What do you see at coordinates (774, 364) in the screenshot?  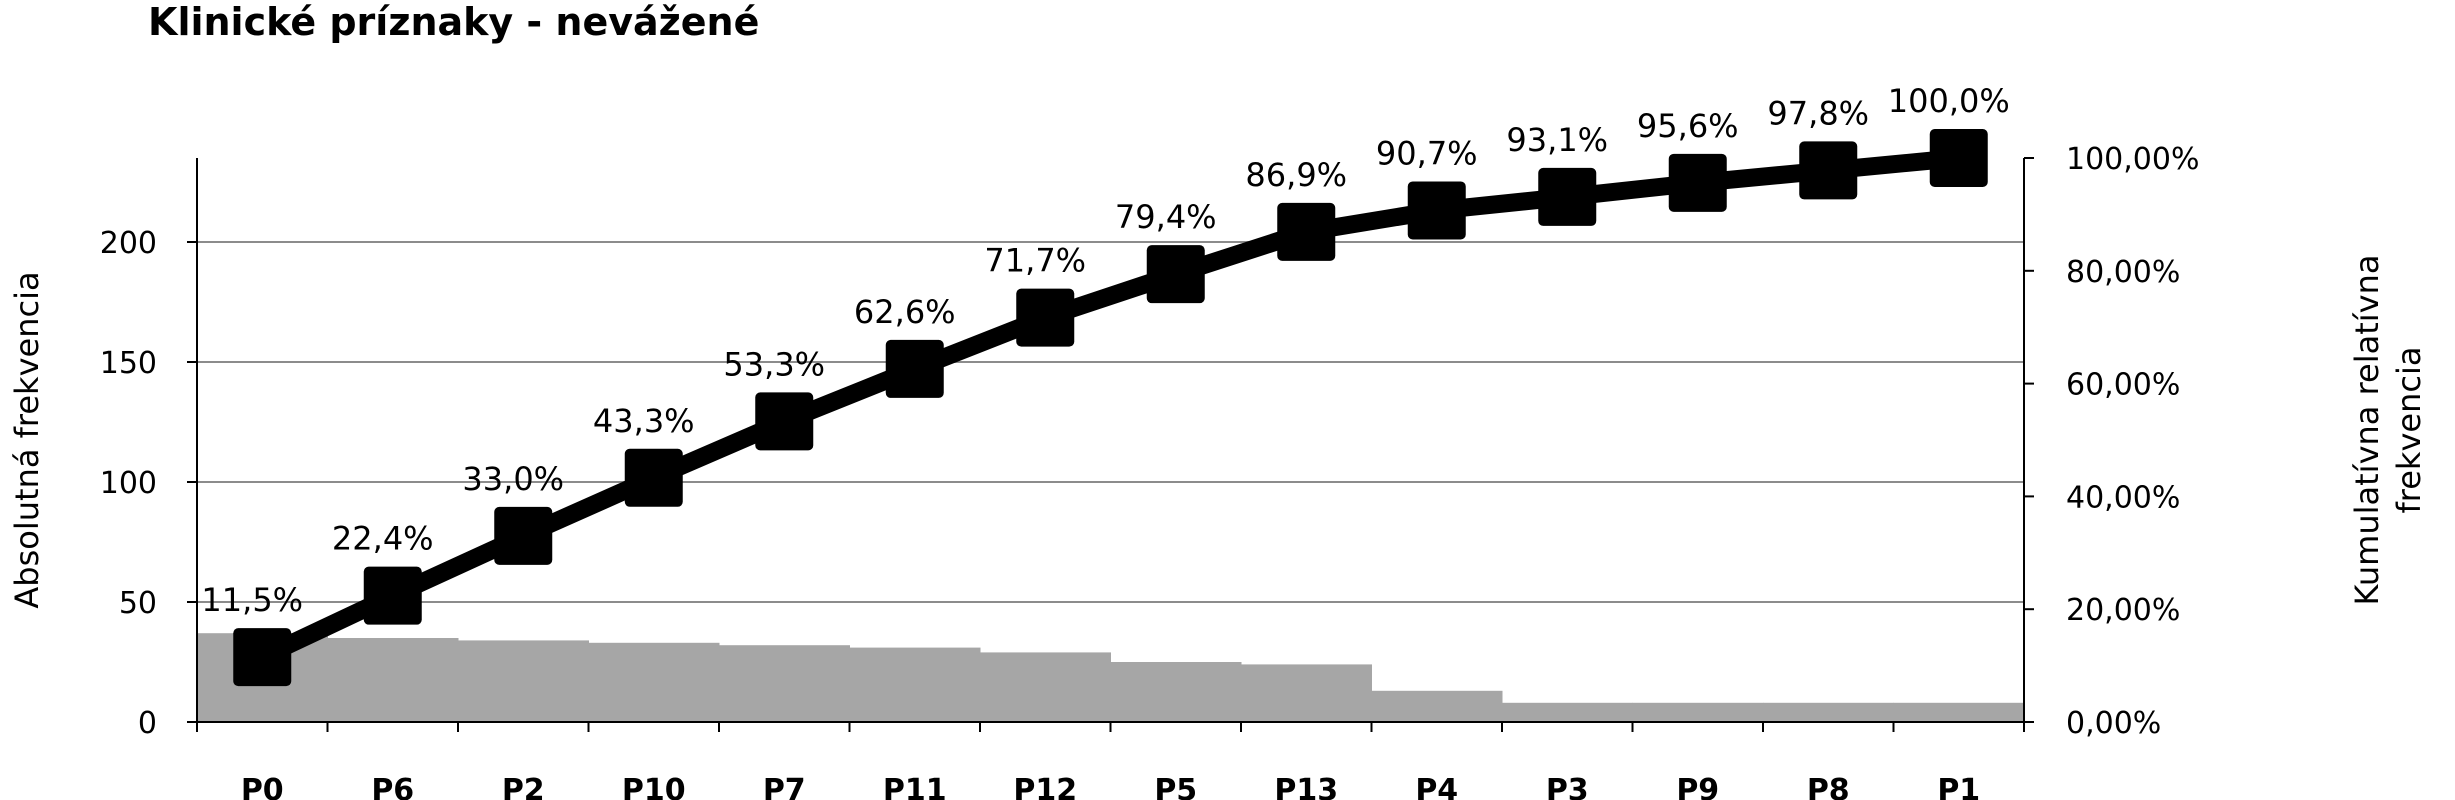 I see `cumulative-data-label: 53,3%` at bounding box center [774, 364].